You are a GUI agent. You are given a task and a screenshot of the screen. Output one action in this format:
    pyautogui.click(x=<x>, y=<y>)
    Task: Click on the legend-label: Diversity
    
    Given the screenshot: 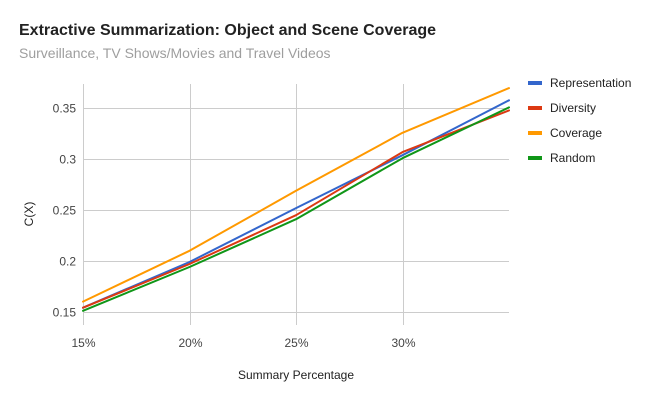 What is the action you would take?
    pyautogui.click(x=573, y=108)
    